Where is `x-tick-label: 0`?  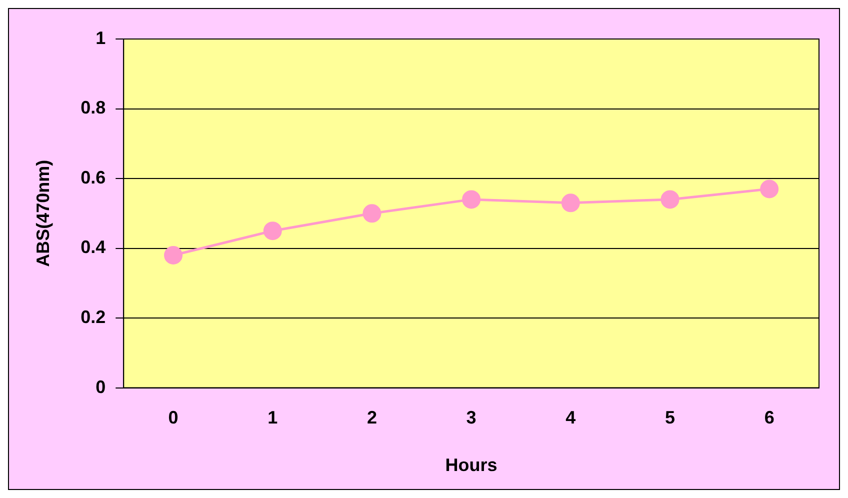 x-tick-label: 0 is located at coordinates (173, 418).